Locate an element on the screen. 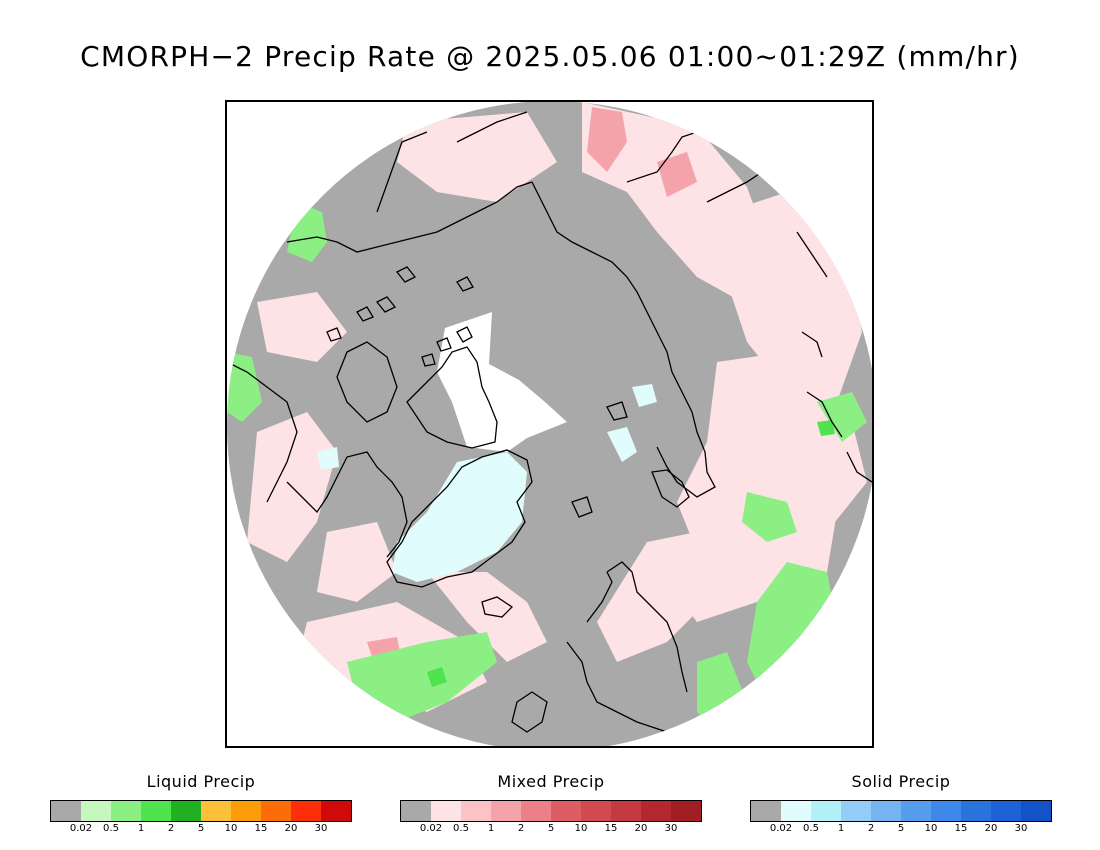 The image size is (1100, 850). legend-mixed: Mixed Precip 0.02 0.5 1 2 5 10 15 20 30 is located at coordinates (551, 804).